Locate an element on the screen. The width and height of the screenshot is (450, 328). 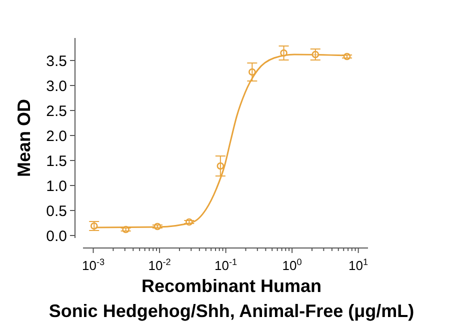
y-axis-title: Mean OD is located at coordinates (24, 138).